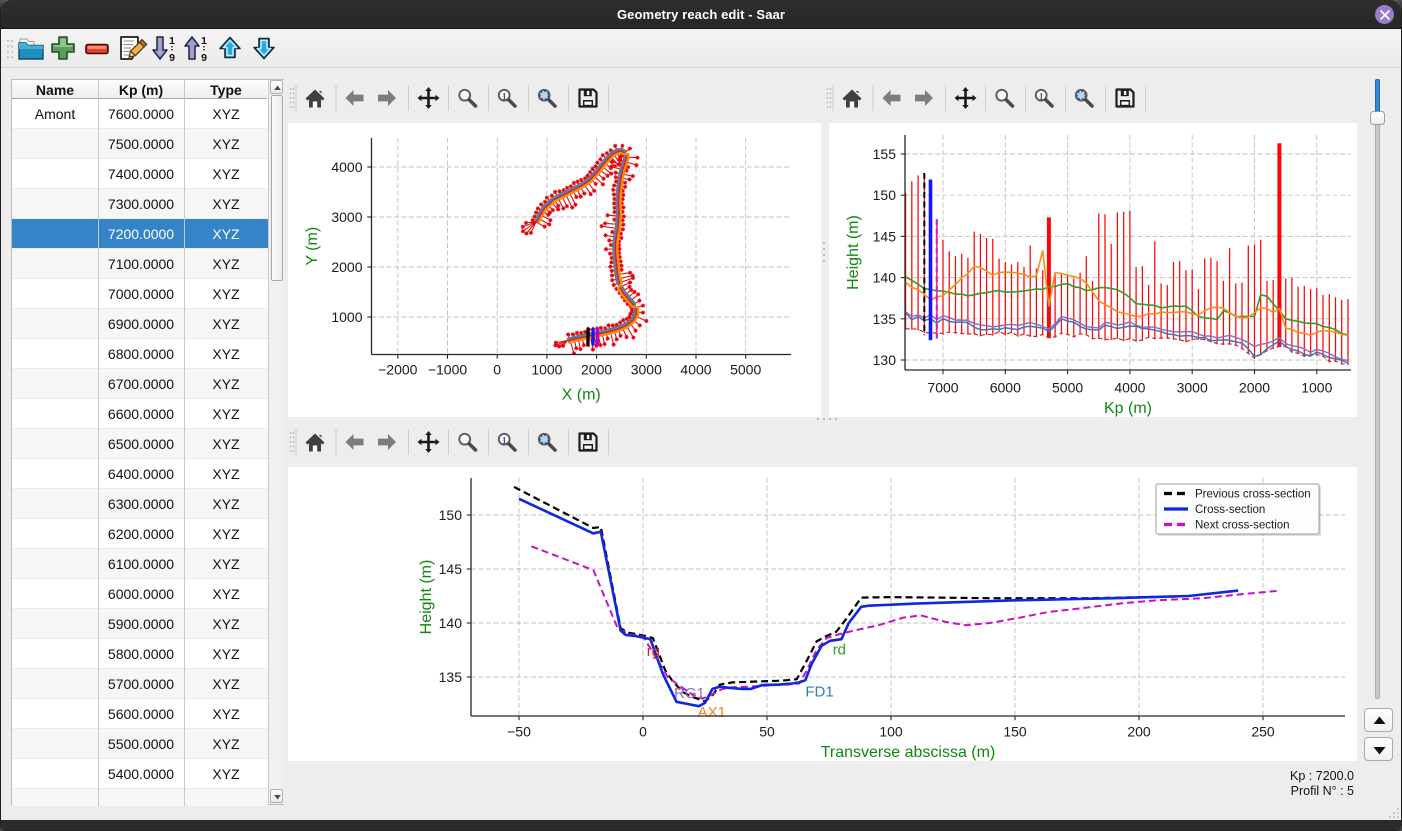  Describe the element at coordinates (1230, 510) in the screenshot. I see `svg-text: Cross-section` at that location.